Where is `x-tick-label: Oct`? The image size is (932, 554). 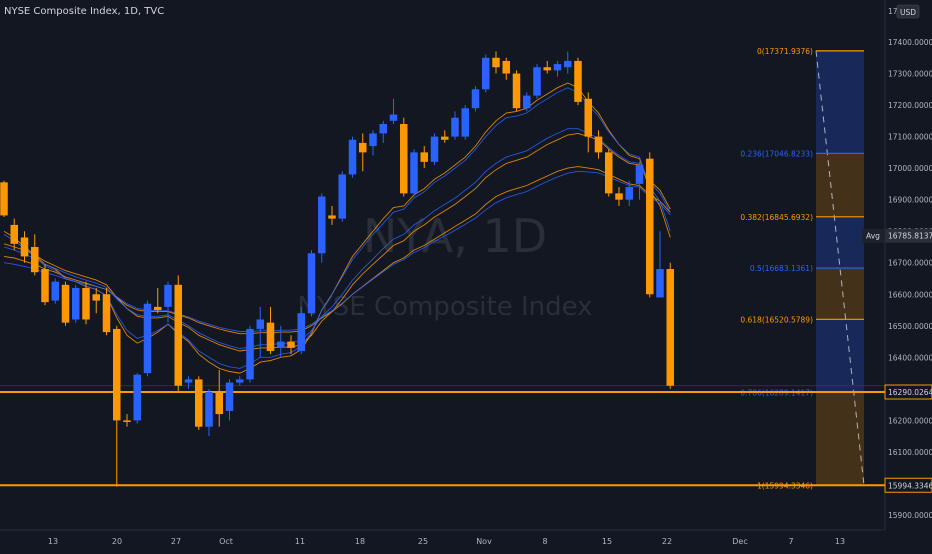
x-tick-label: Oct is located at coordinates (226, 541).